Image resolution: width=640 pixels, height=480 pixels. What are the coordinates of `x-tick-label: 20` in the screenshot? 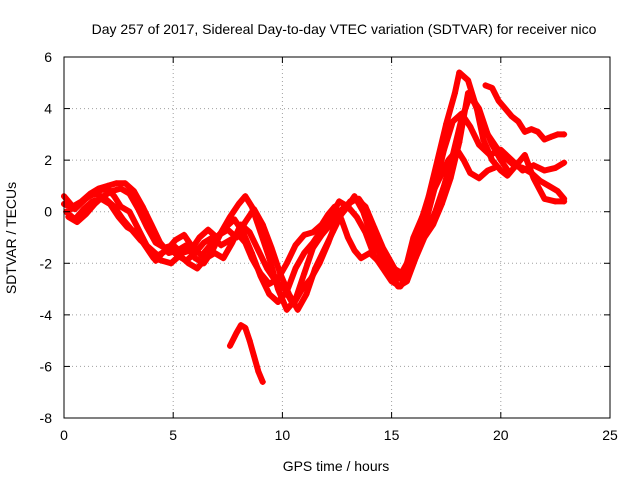 It's located at (501, 435).